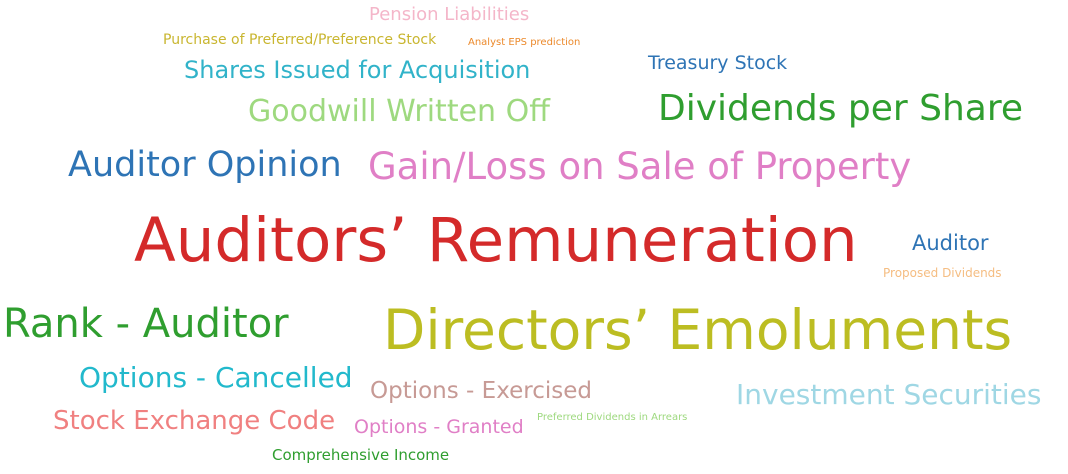  What do you see at coordinates (524, 42) in the screenshot?
I see `word-analyst-eps-prediction: Analyst EPS prediction` at bounding box center [524, 42].